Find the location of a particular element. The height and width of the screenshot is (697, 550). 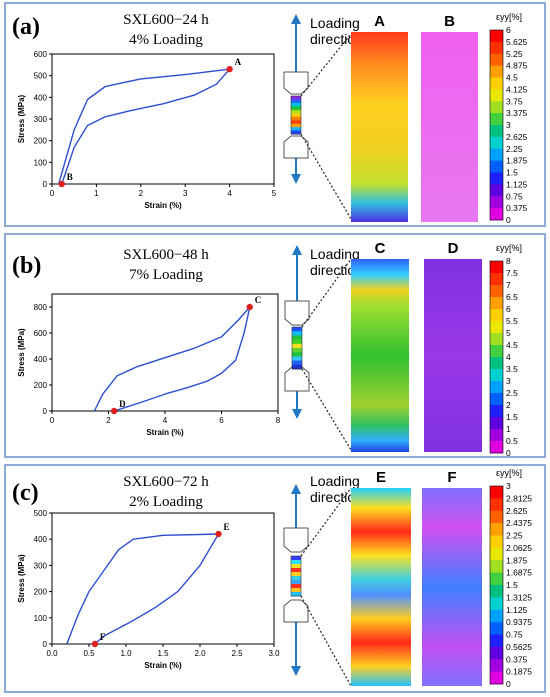

arrow-up-head is located at coordinates (296, 489).